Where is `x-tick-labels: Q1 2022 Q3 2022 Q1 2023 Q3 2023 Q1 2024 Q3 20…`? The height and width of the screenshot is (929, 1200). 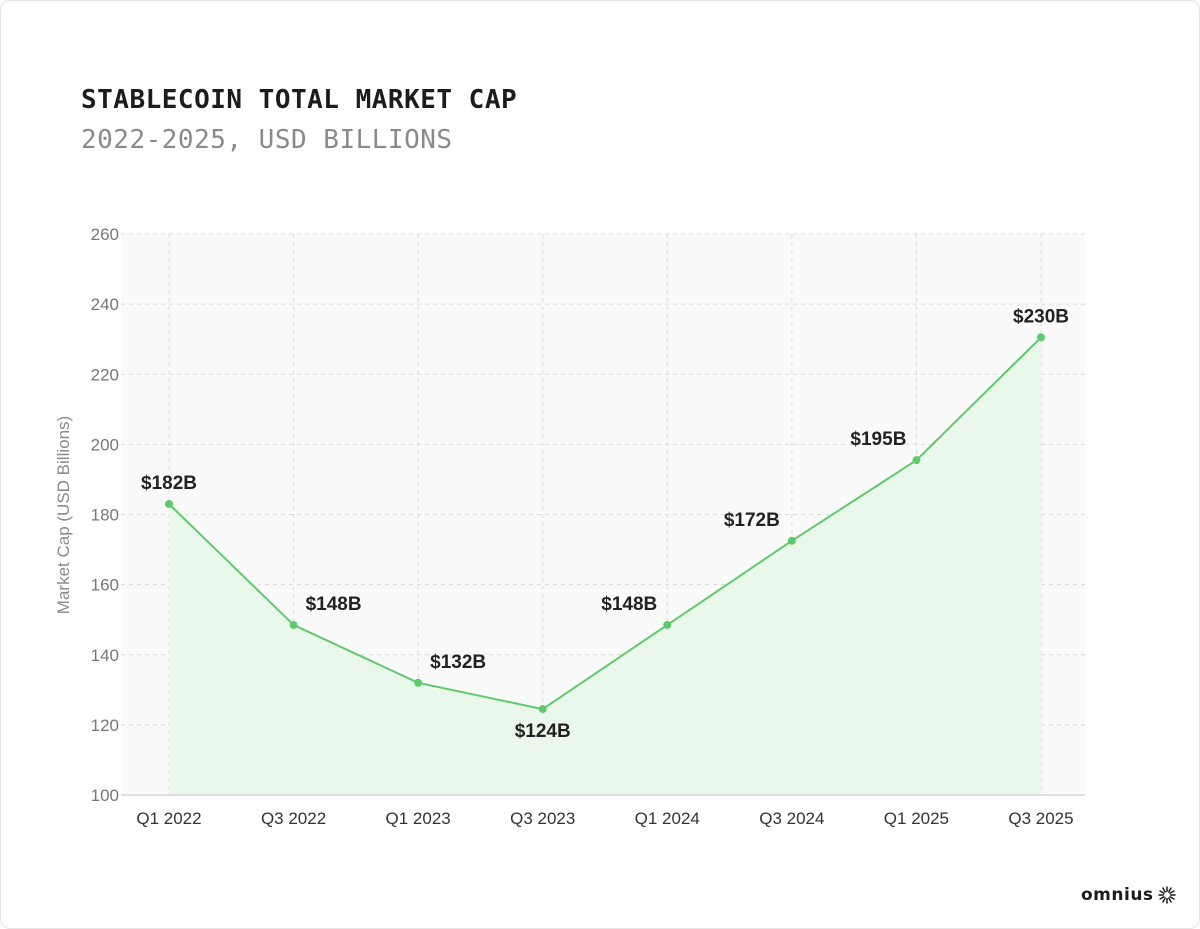 x-tick-labels: Q1 2022 Q3 2022 Q1 2023 Q3 2023 Q1 2024 Q3 20… is located at coordinates (604, 818).